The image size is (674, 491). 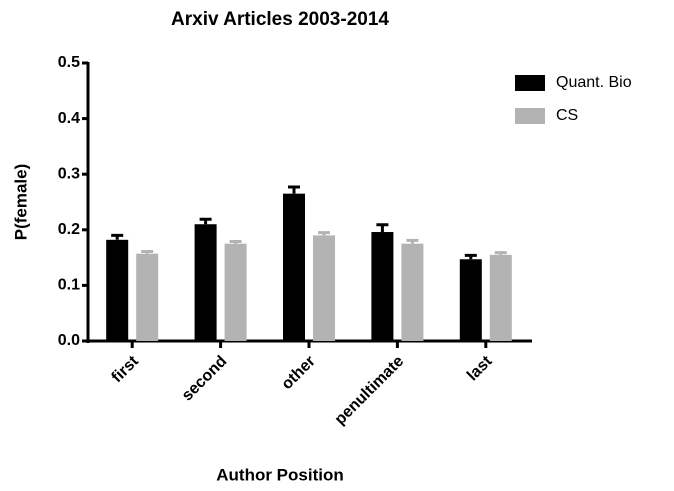 What do you see at coordinates (279, 474) in the screenshot?
I see `x-axis-title: Author Position` at bounding box center [279, 474].